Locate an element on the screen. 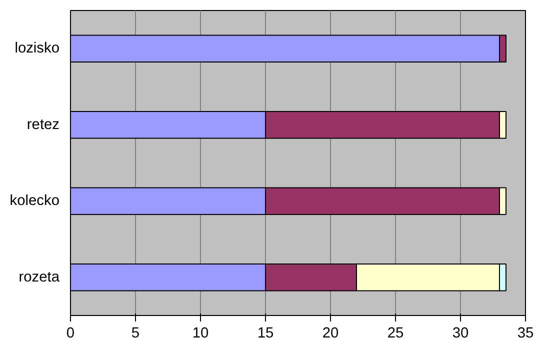 The height and width of the screenshot is (345, 550). x-tick-label: 0 is located at coordinates (70, 334).